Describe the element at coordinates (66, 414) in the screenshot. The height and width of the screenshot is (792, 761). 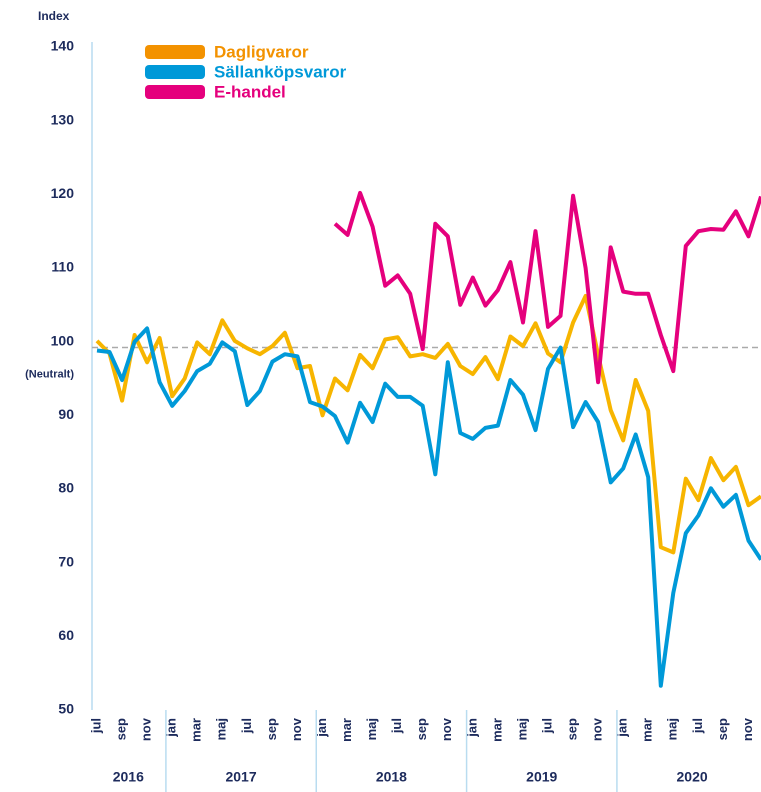
I see `y-tick-label: 90` at that location.